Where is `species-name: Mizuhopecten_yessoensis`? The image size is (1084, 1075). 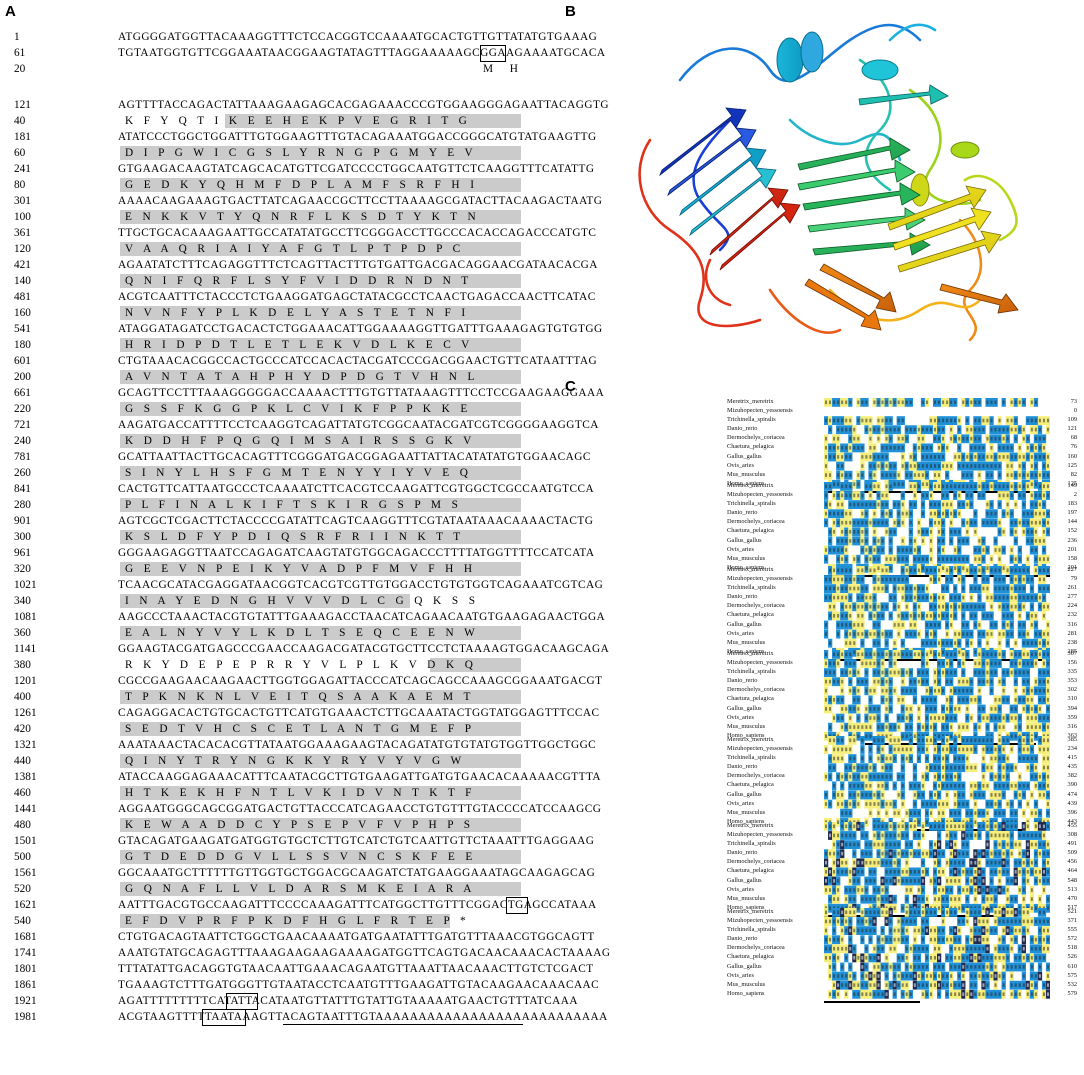 species-name: Mizuhopecten_yessoensis is located at coordinates (760, 495).